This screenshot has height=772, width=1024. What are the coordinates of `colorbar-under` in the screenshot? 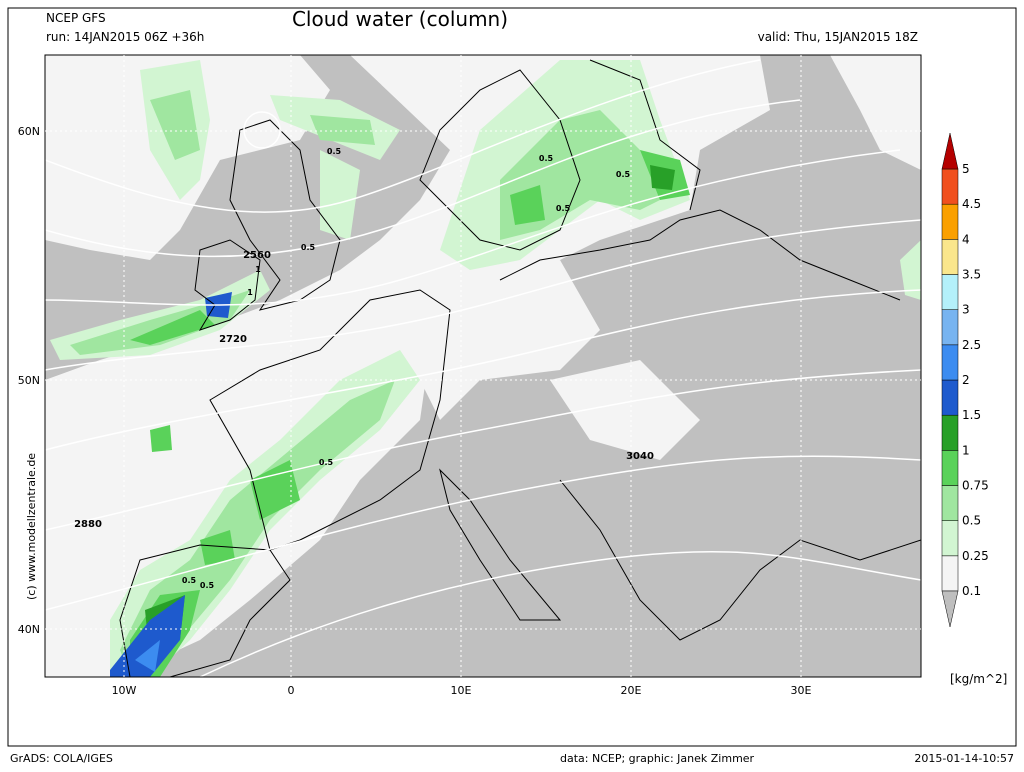 It's located at (950, 609).